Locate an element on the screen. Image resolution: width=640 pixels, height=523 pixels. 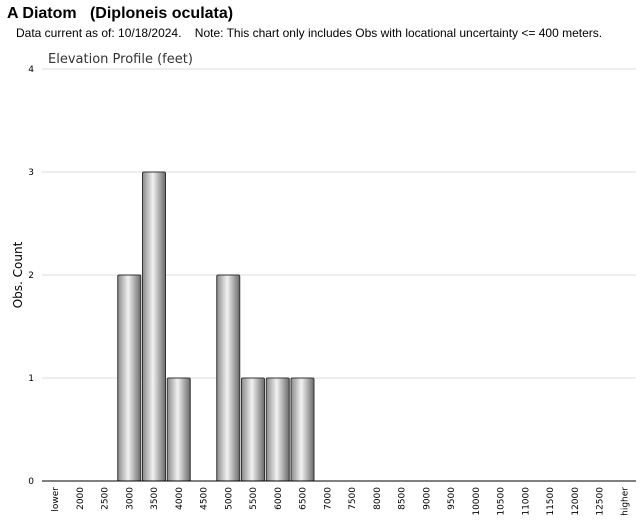
x-tick-label: 8500 is located at coordinates (403, 498).